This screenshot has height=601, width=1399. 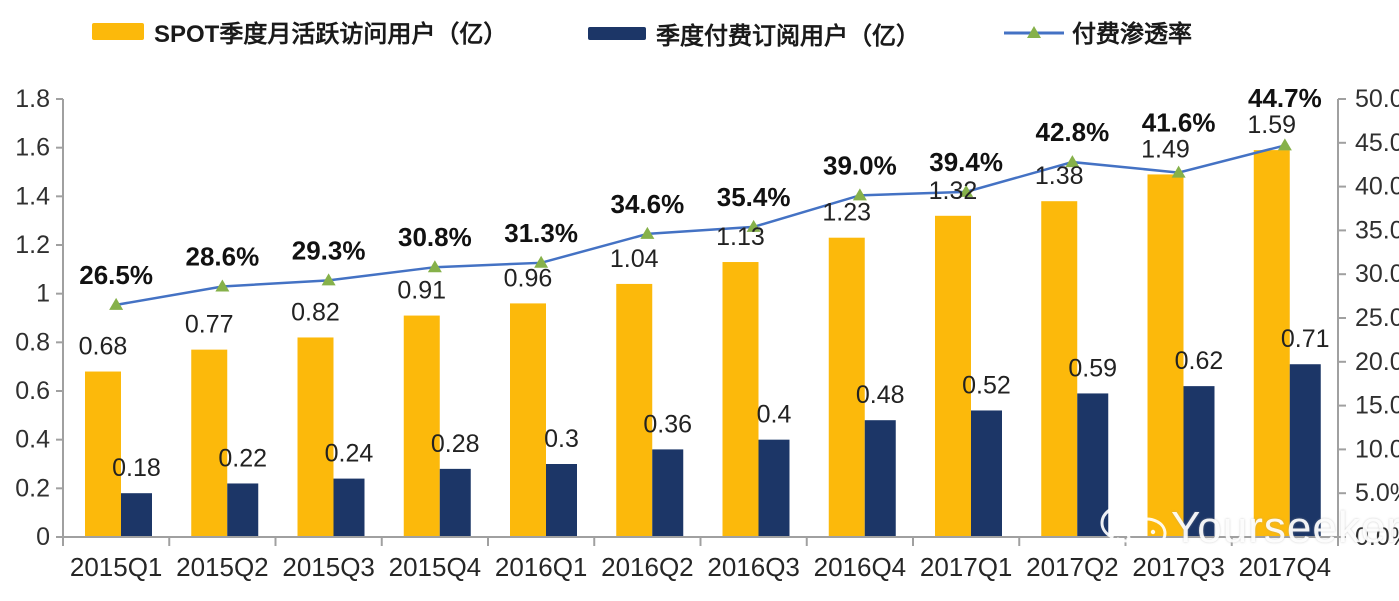 I want to click on penetration-value-label: 29.3%, so click(x=329, y=250).